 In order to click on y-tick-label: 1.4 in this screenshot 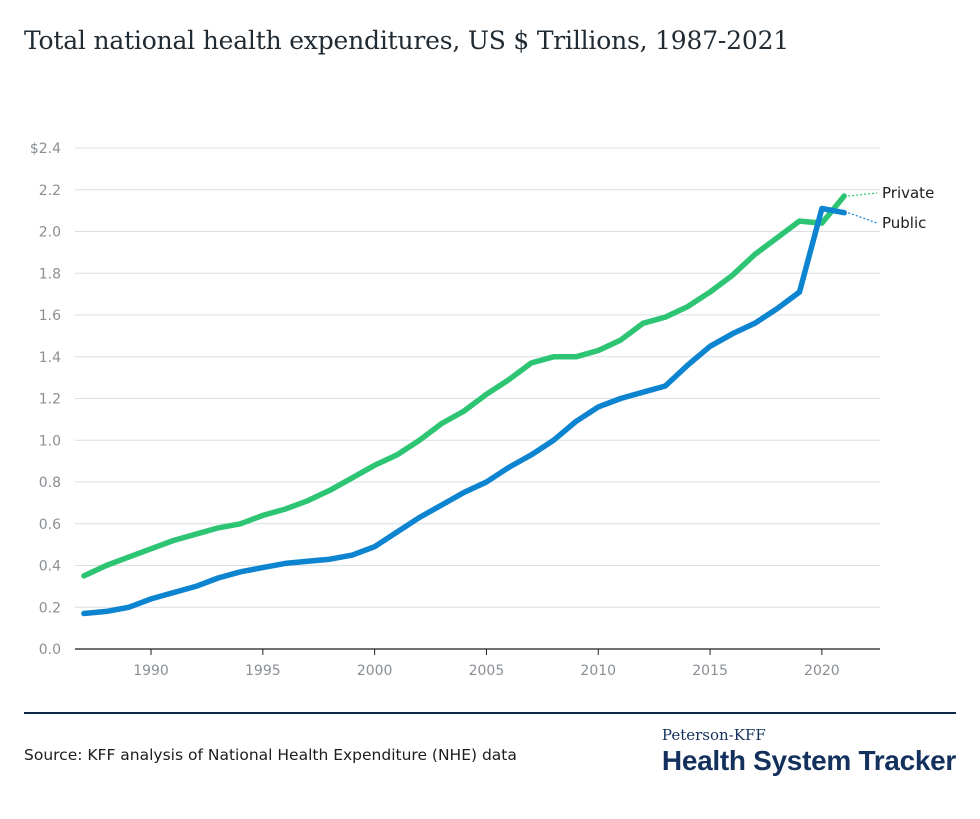, I will do `click(50, 358)`.